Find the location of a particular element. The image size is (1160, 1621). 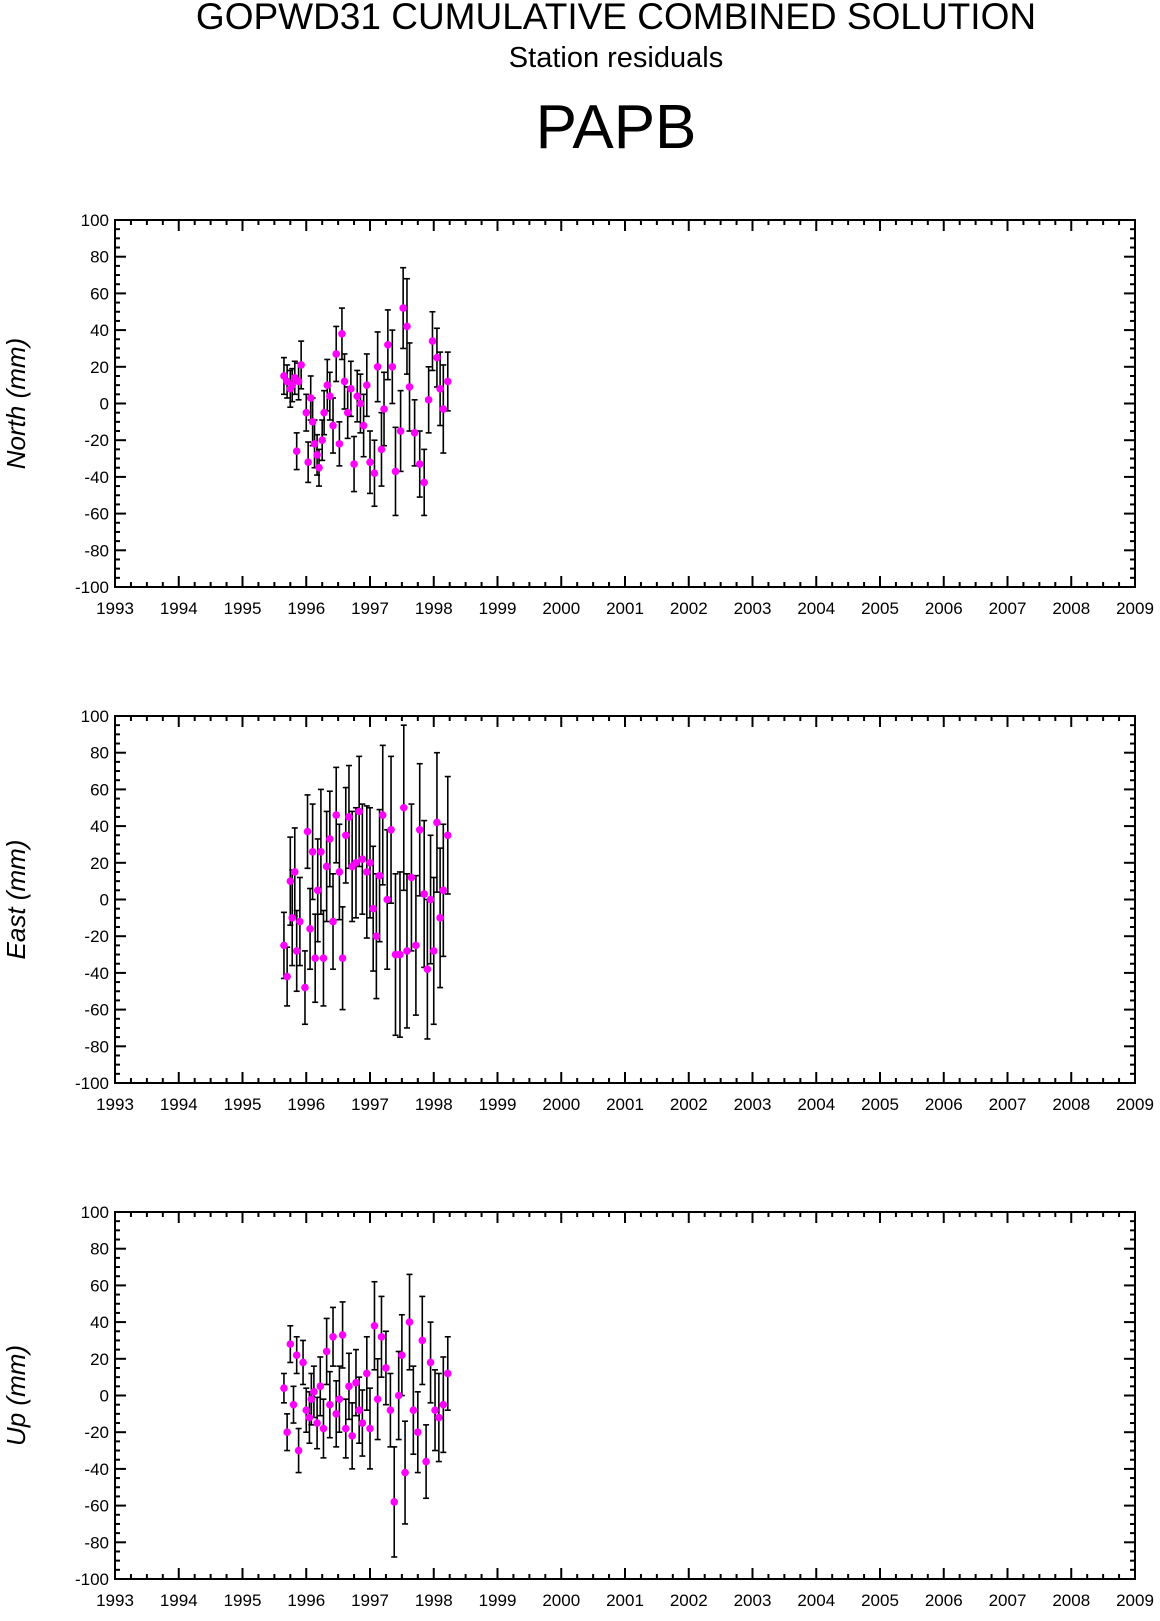

x-tick-label: 1995 is located at coordinates (243, 1600).